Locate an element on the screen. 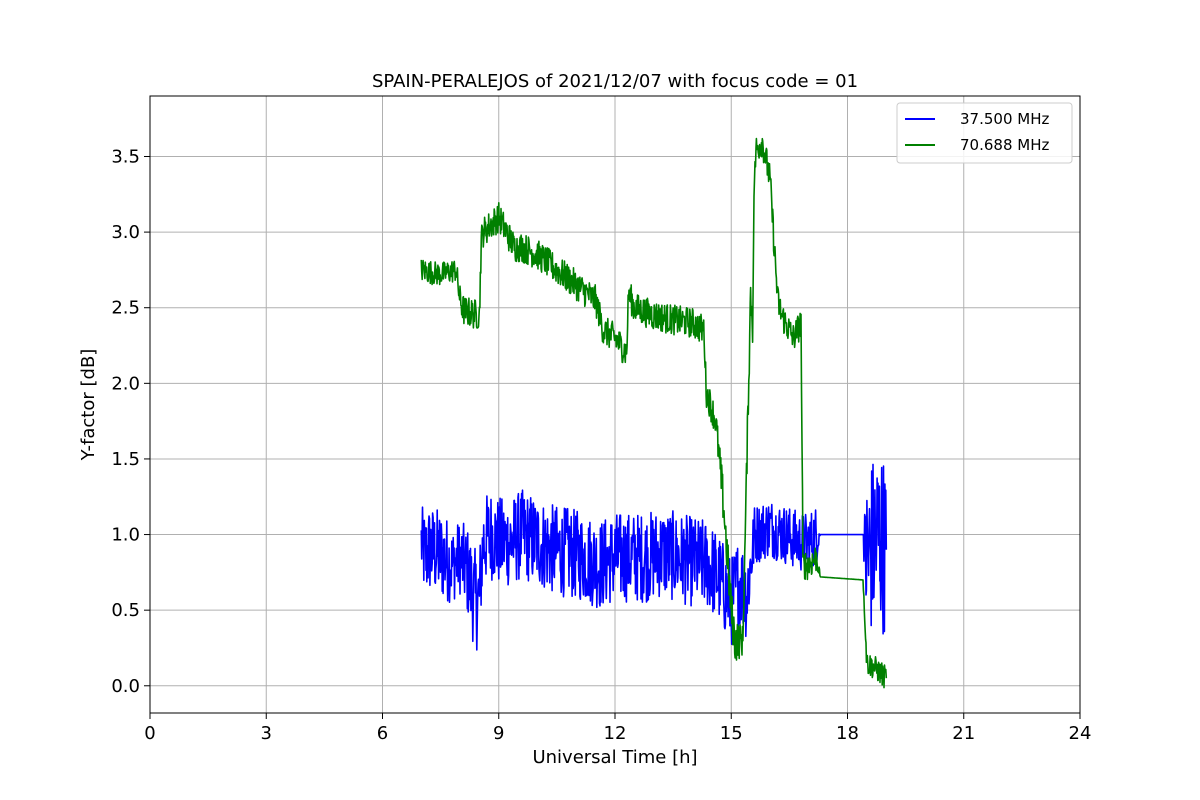 The width and height of the screenshot is (1200, 800). x-tick-label: 6 is located at coordinates (382, 733).